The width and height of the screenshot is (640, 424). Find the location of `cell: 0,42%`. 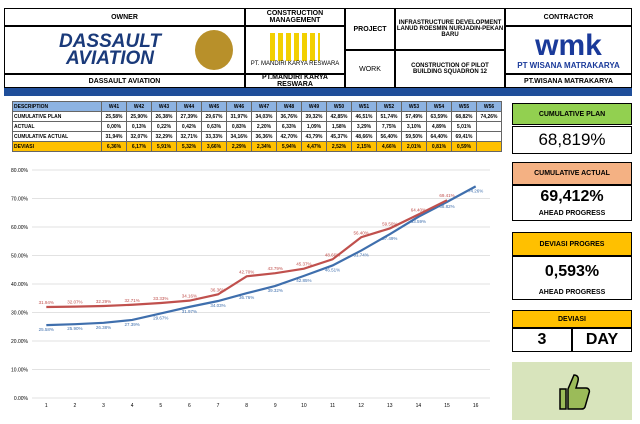

cell: 0,42% is located at coordinates (189, 126).